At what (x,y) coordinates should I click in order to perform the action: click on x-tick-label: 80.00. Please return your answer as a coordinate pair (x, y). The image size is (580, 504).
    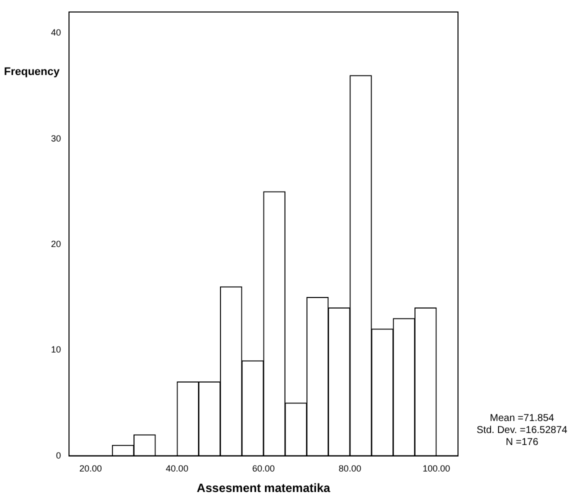
    Looking at the image, I should click on (350, 469).